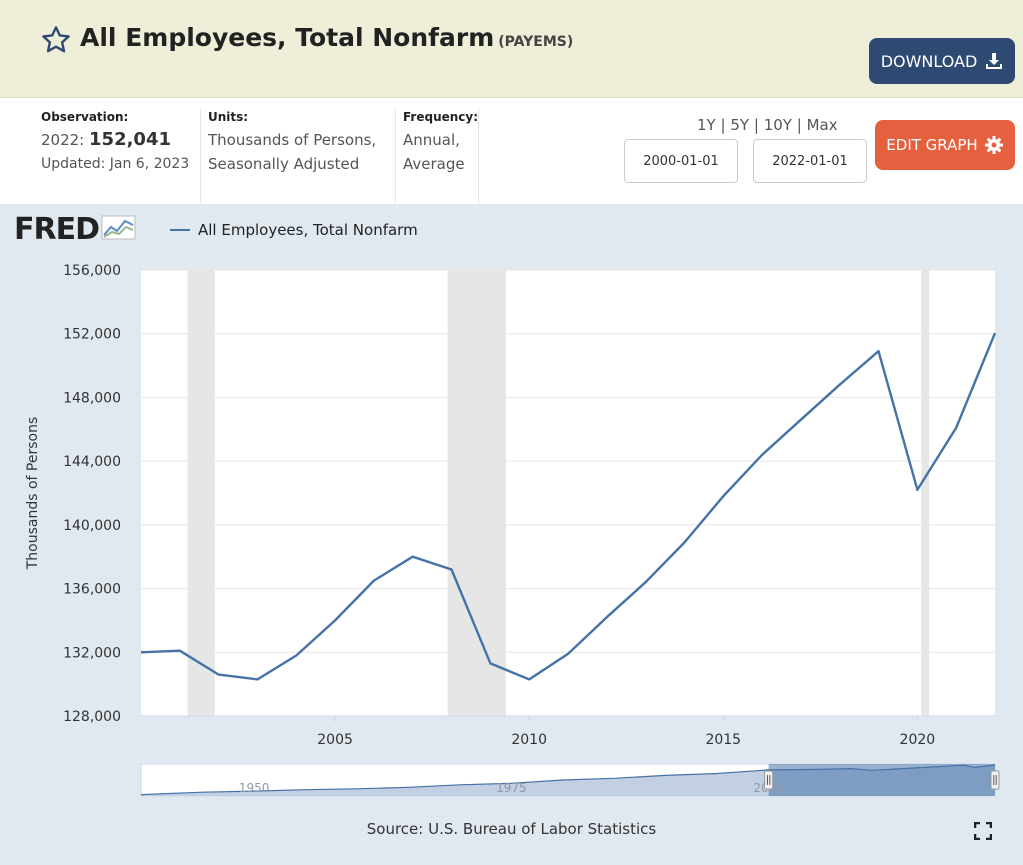 This screenshot has height=865, width=1023. I want to click on series-header, so click(511, 49).